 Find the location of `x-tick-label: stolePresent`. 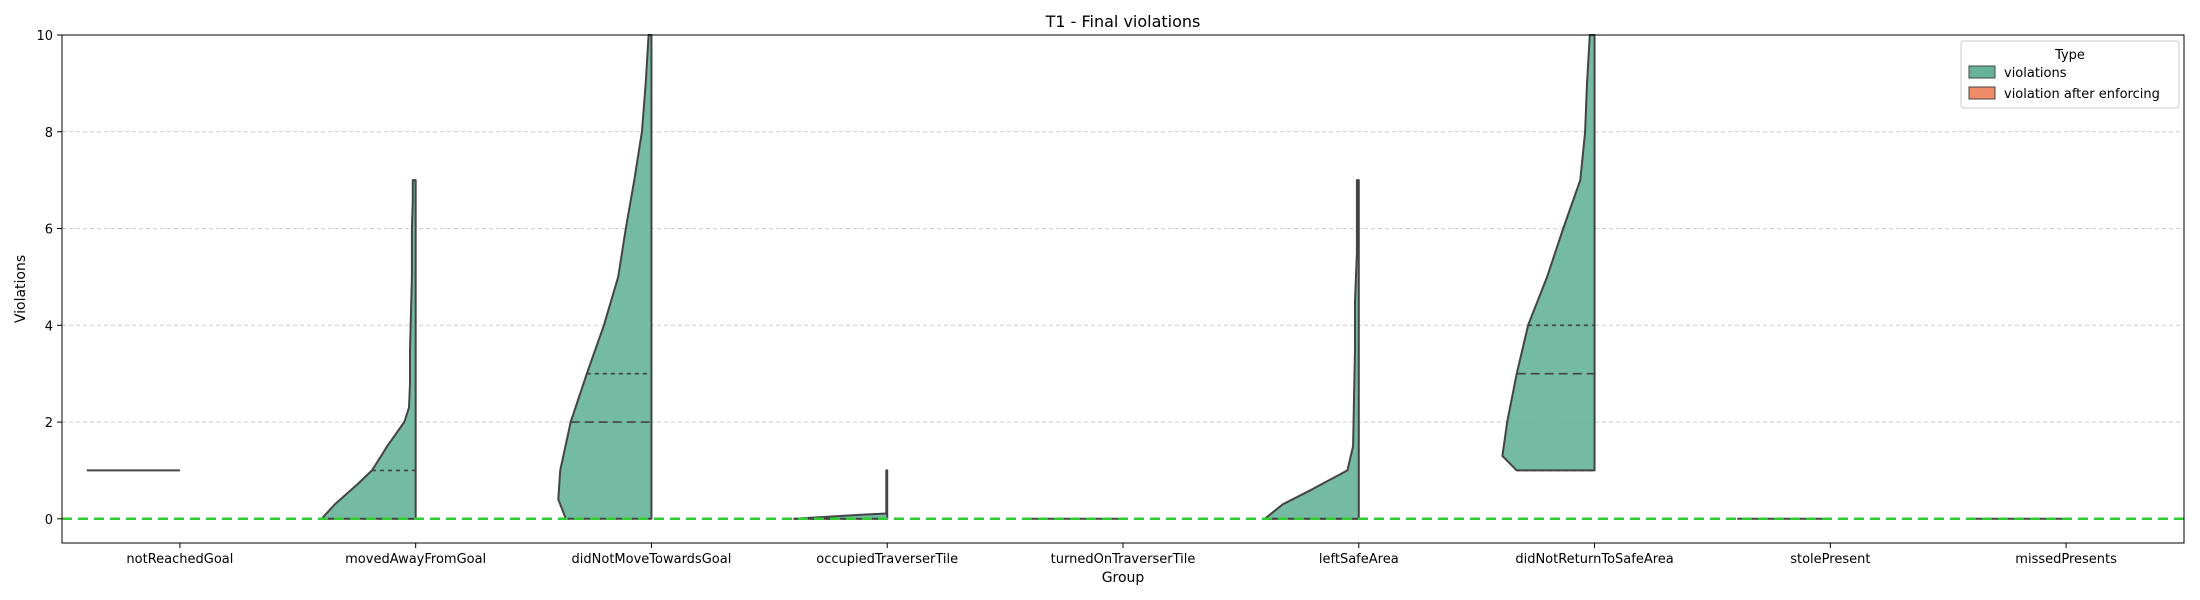

x-tick-label: stolePresent is located at coordinates (1830, 559).